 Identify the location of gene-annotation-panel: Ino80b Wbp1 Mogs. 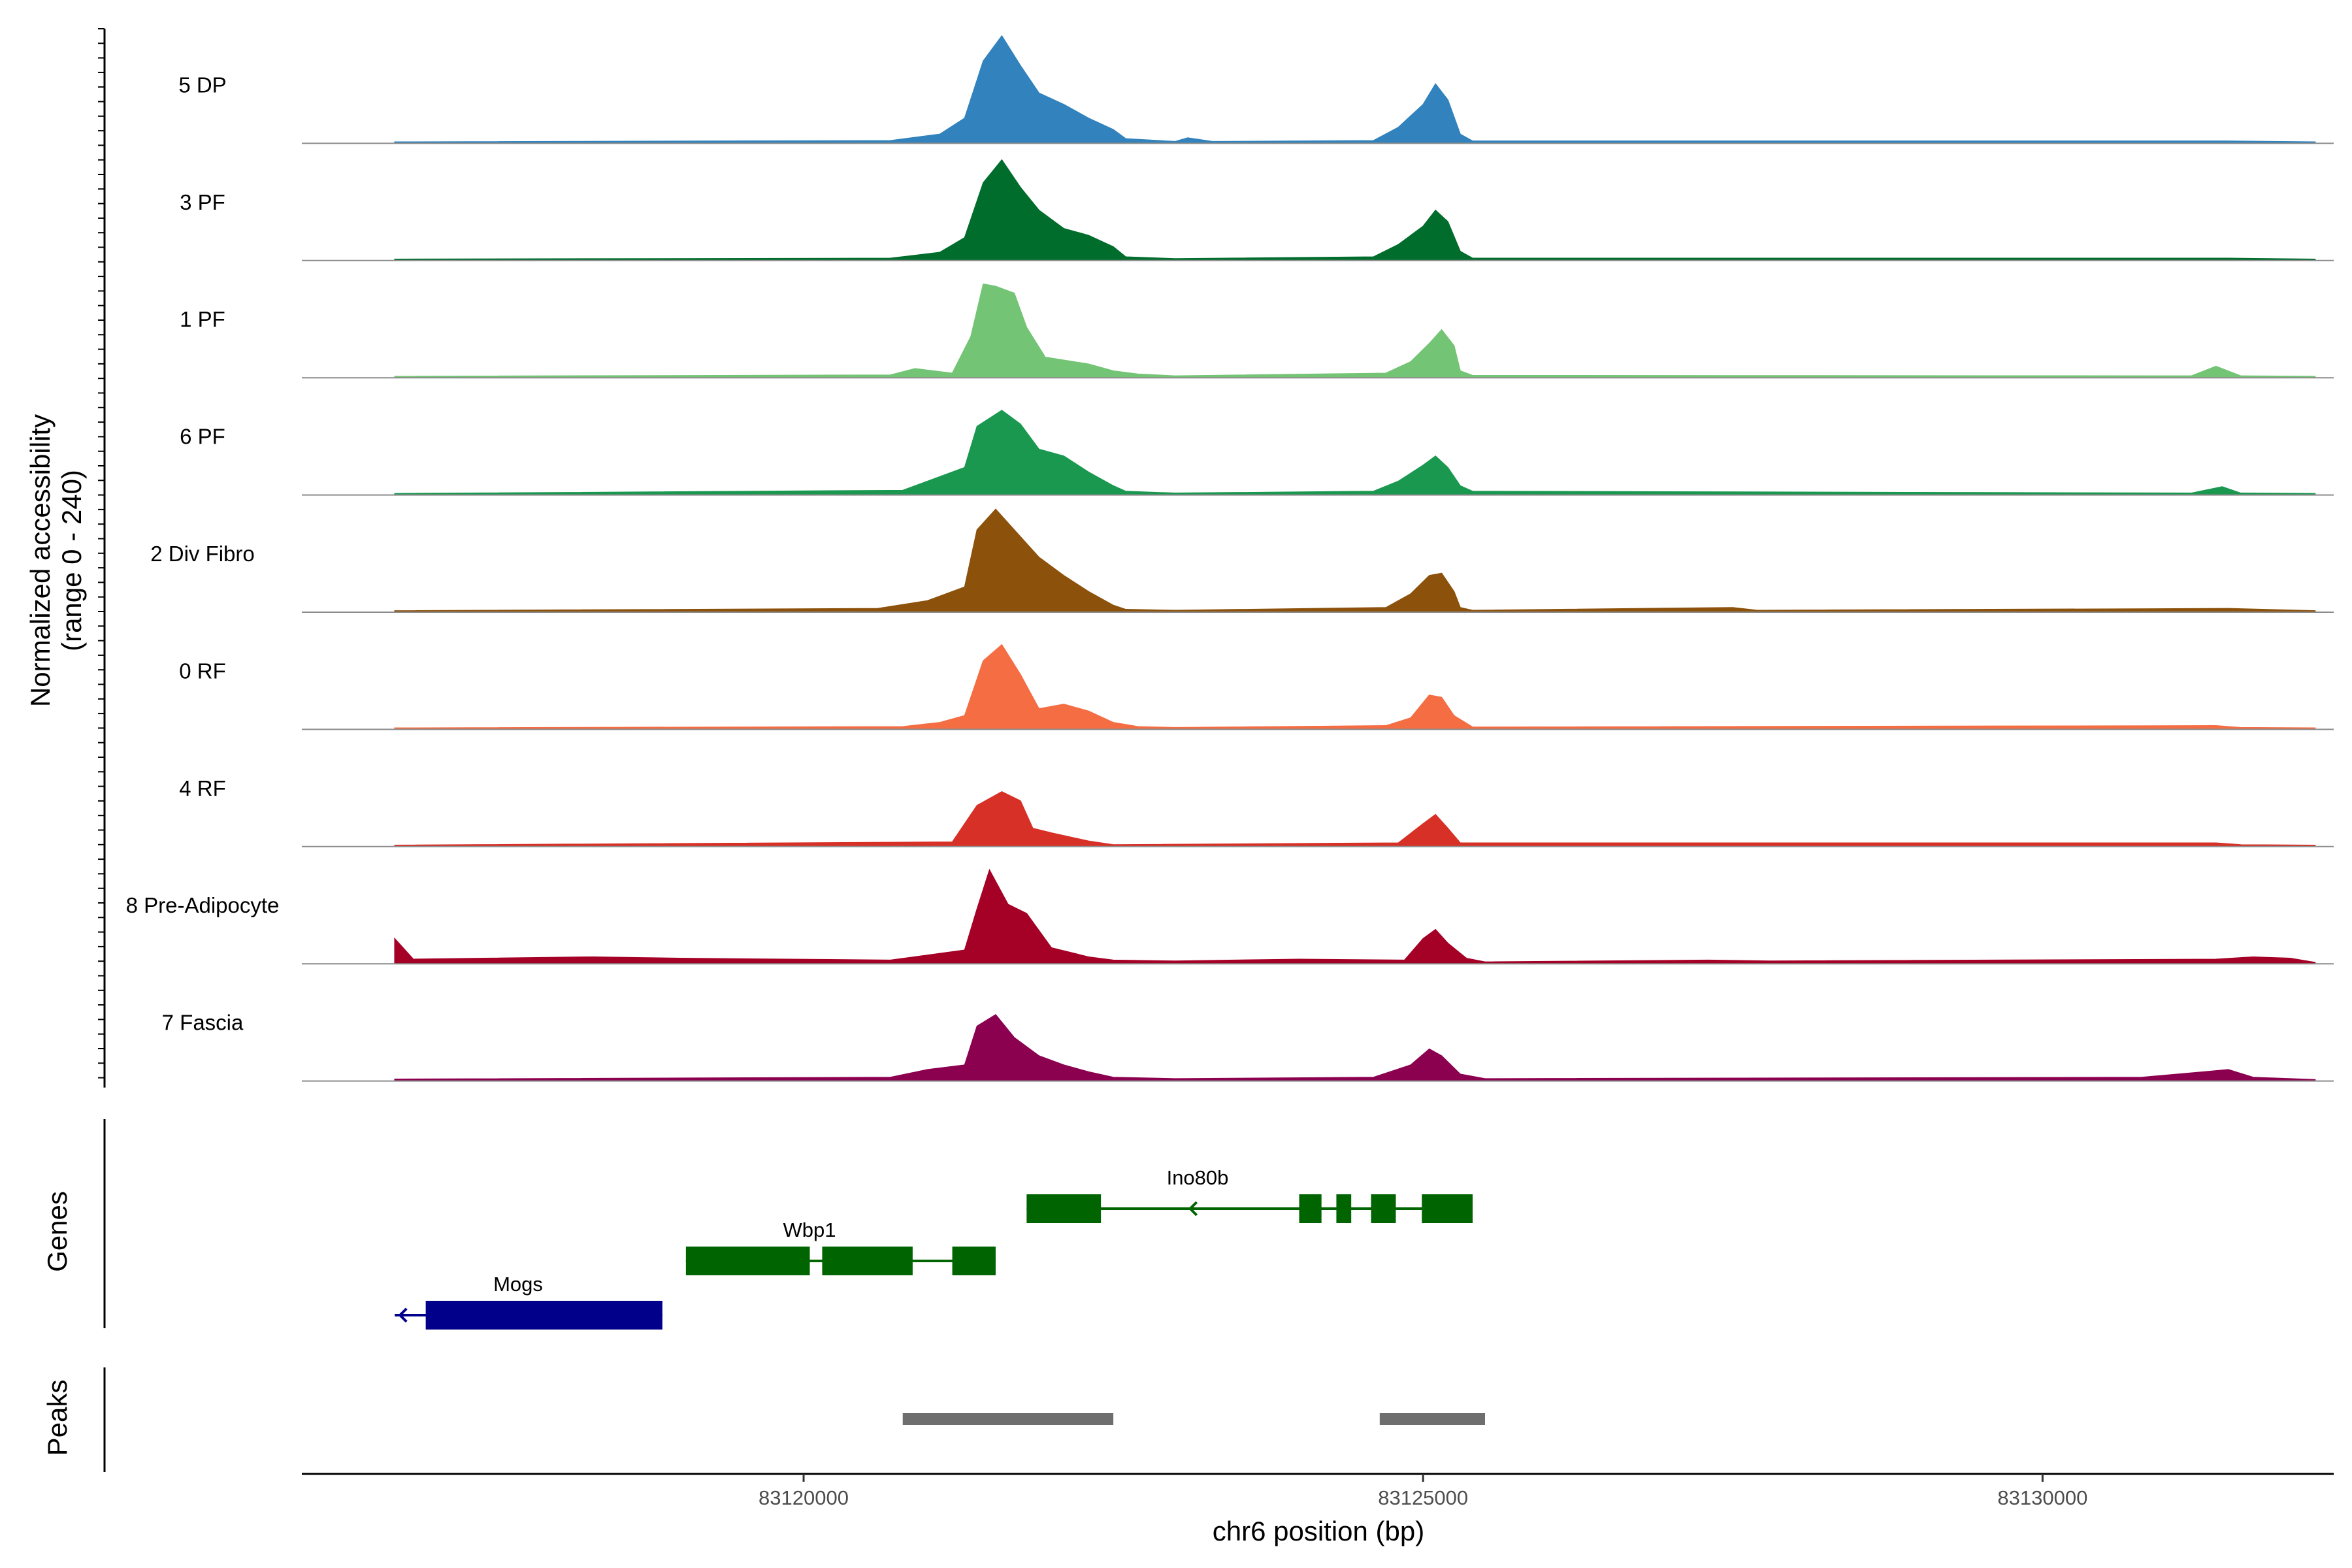
(934, 1248).